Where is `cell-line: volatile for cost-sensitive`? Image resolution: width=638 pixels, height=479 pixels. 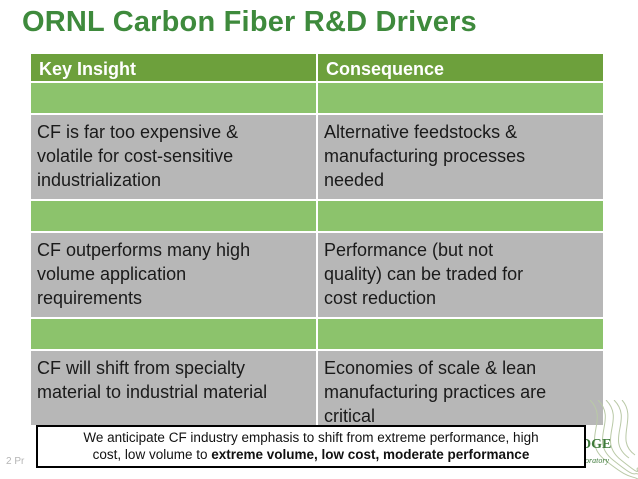
cell-line: volatile for cost-sensitive is located at coordinates (135, 156).